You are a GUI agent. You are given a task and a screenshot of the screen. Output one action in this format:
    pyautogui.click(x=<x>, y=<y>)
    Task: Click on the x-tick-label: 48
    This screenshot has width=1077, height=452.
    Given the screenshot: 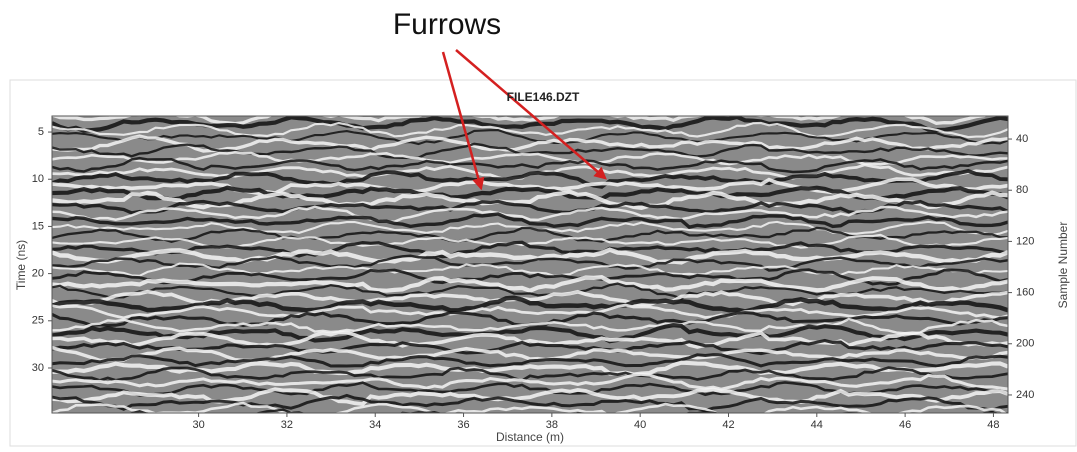 What is the action you would take?
    pyautogui.click(x=993, y=425)
    